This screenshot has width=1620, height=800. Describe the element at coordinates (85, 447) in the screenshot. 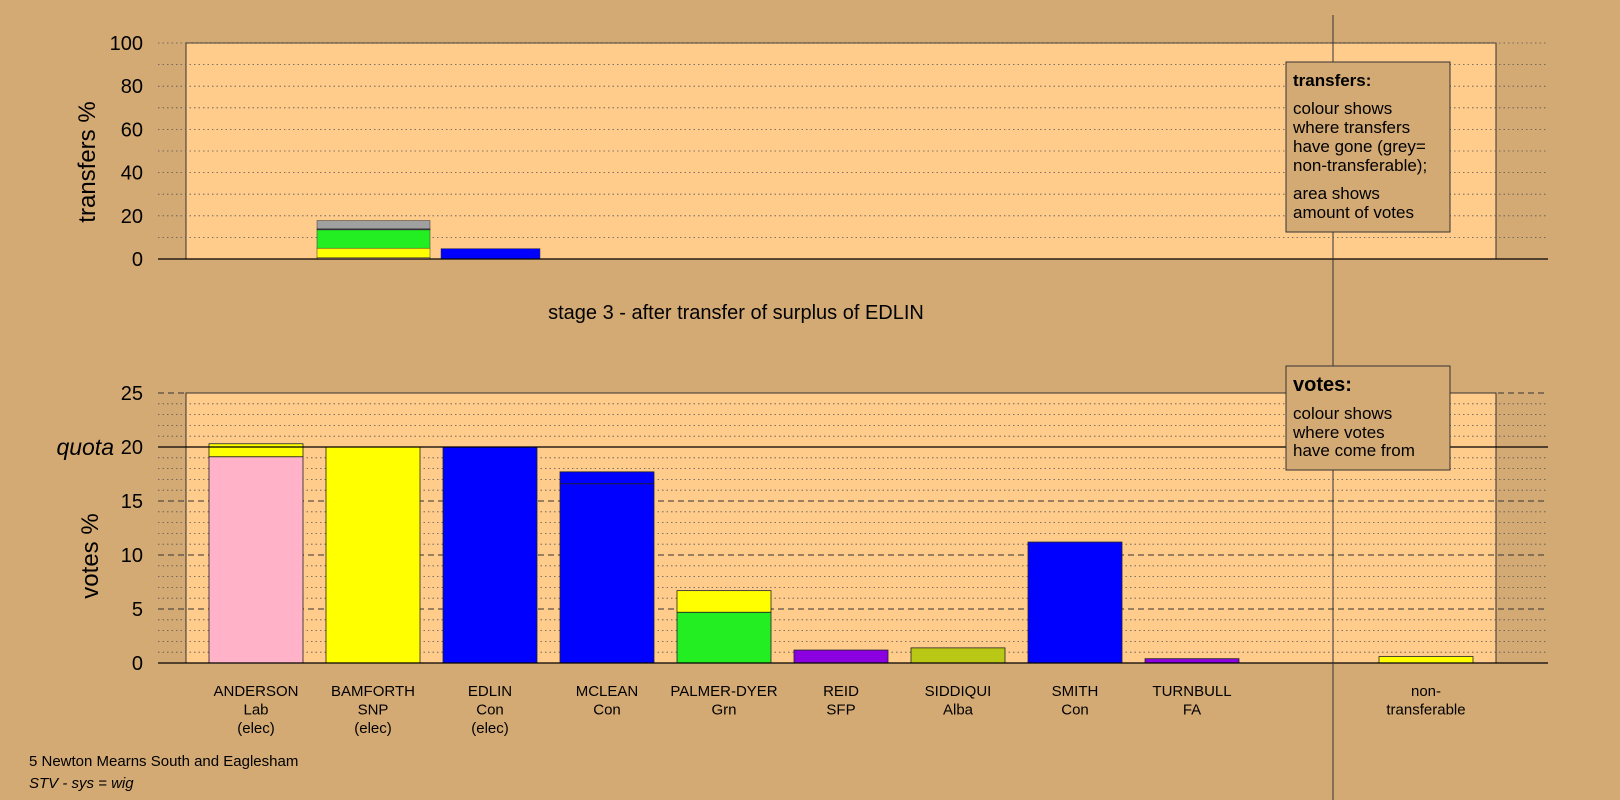

I see `quota-label: quota` at that location.